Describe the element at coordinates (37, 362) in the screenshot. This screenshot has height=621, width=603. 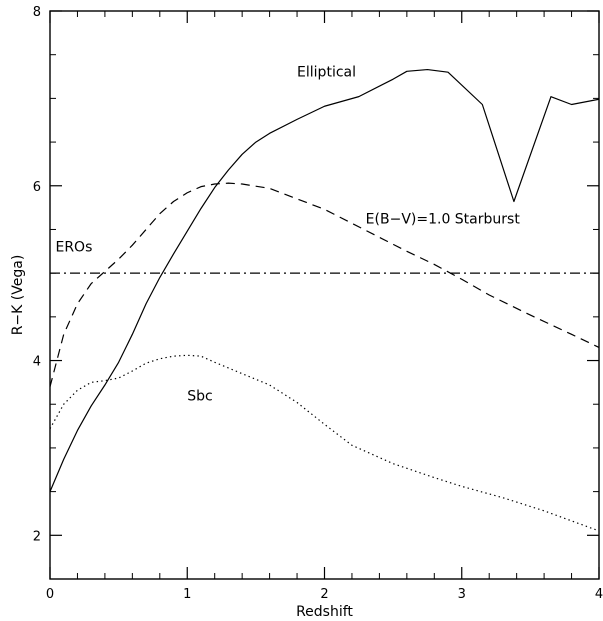
I see `y-tick-label: 4` at that location.